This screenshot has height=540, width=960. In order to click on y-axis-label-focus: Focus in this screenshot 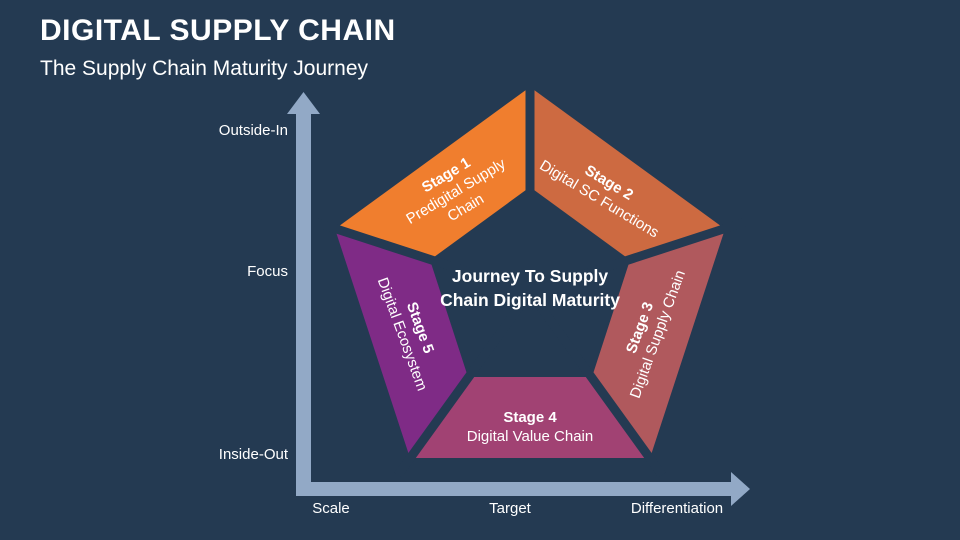, I will do `click(267, 271)`.